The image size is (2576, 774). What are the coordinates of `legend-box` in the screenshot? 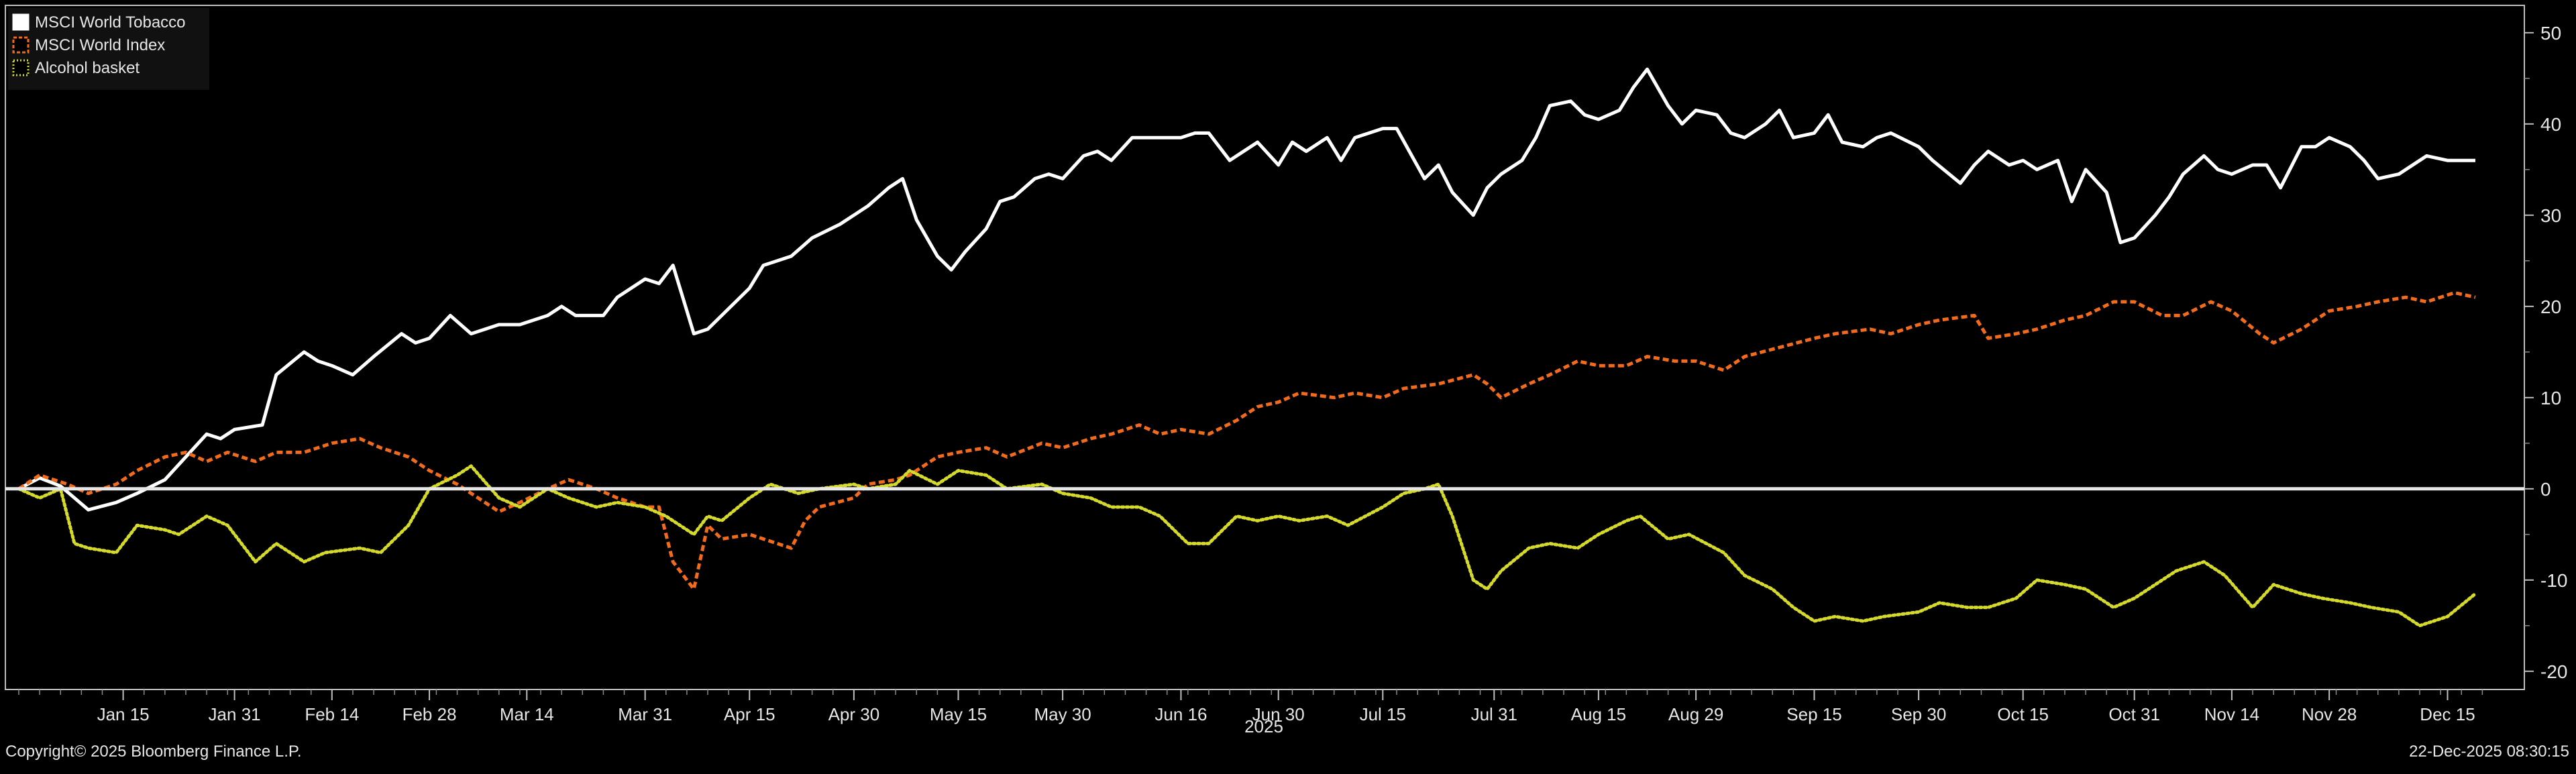 It's located at (108, 49).